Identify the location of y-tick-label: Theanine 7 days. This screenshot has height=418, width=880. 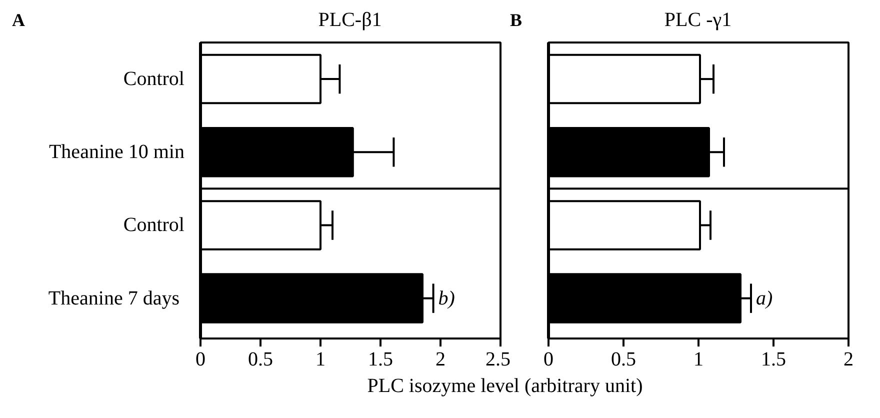
(114, 298).